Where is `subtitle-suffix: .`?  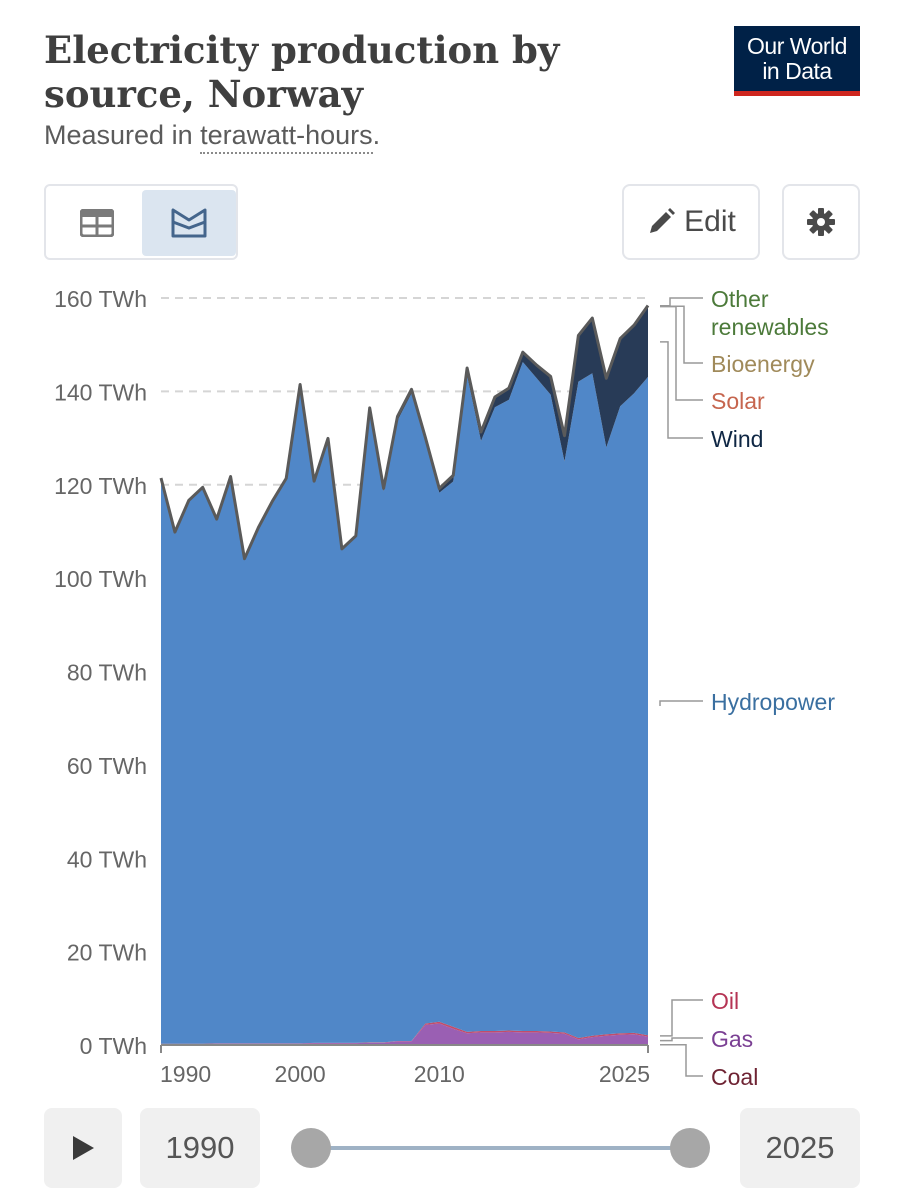
subtitle-suffix: . is located at coordinates (376, 135).